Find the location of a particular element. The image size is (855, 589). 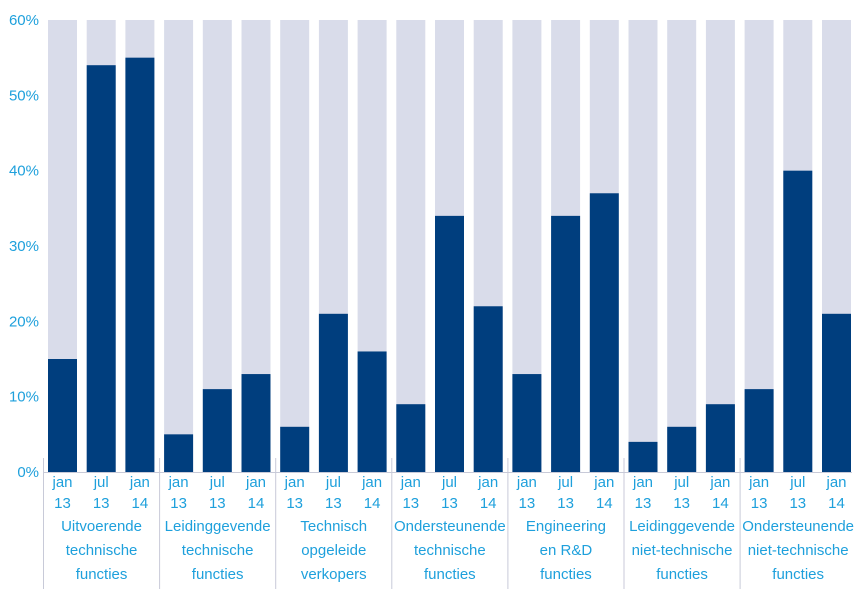

y-tick-label-0: 0% is located at coordinates (28, 472).